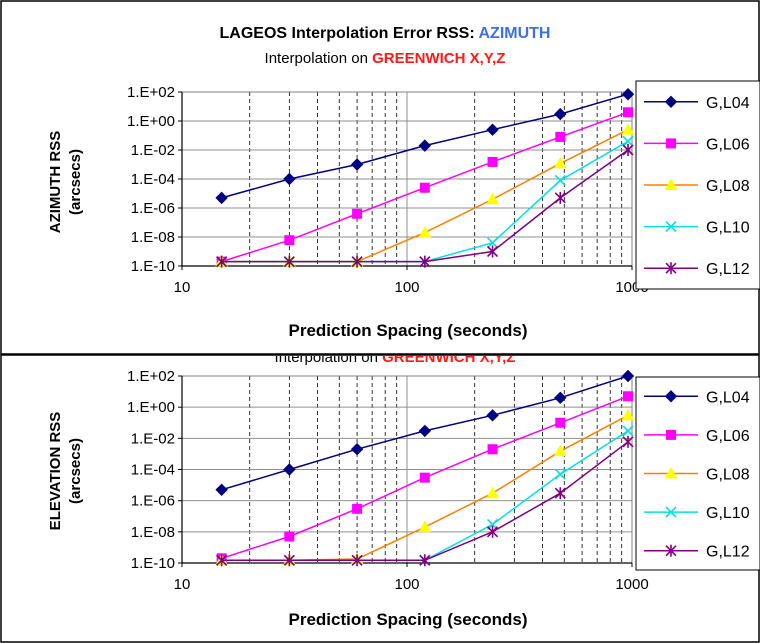 The image size is (760, 643). Describe the element at coordinates (728, 103) in the screenshot. I see `legend-label: G,L04` at that location.